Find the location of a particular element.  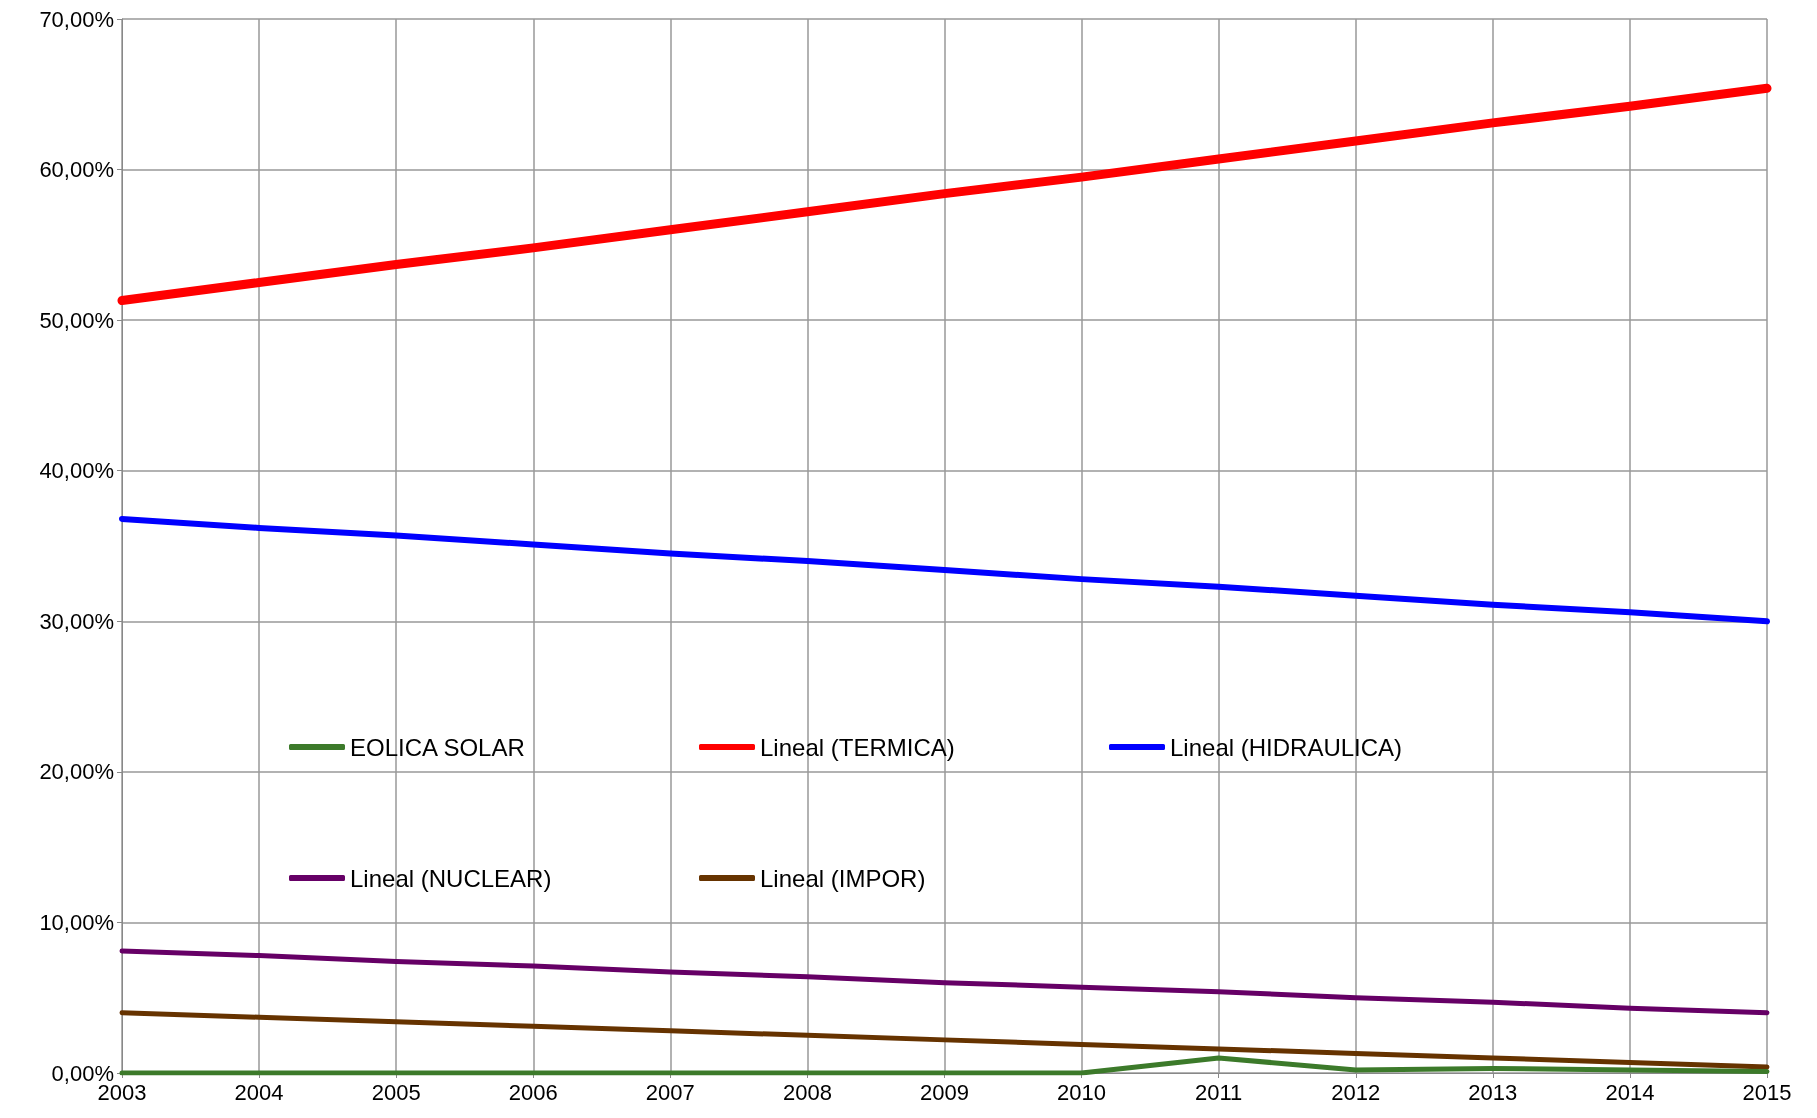

legend-label: Lineal (HIDRAULICA) is located at coordinates (1286, 747).